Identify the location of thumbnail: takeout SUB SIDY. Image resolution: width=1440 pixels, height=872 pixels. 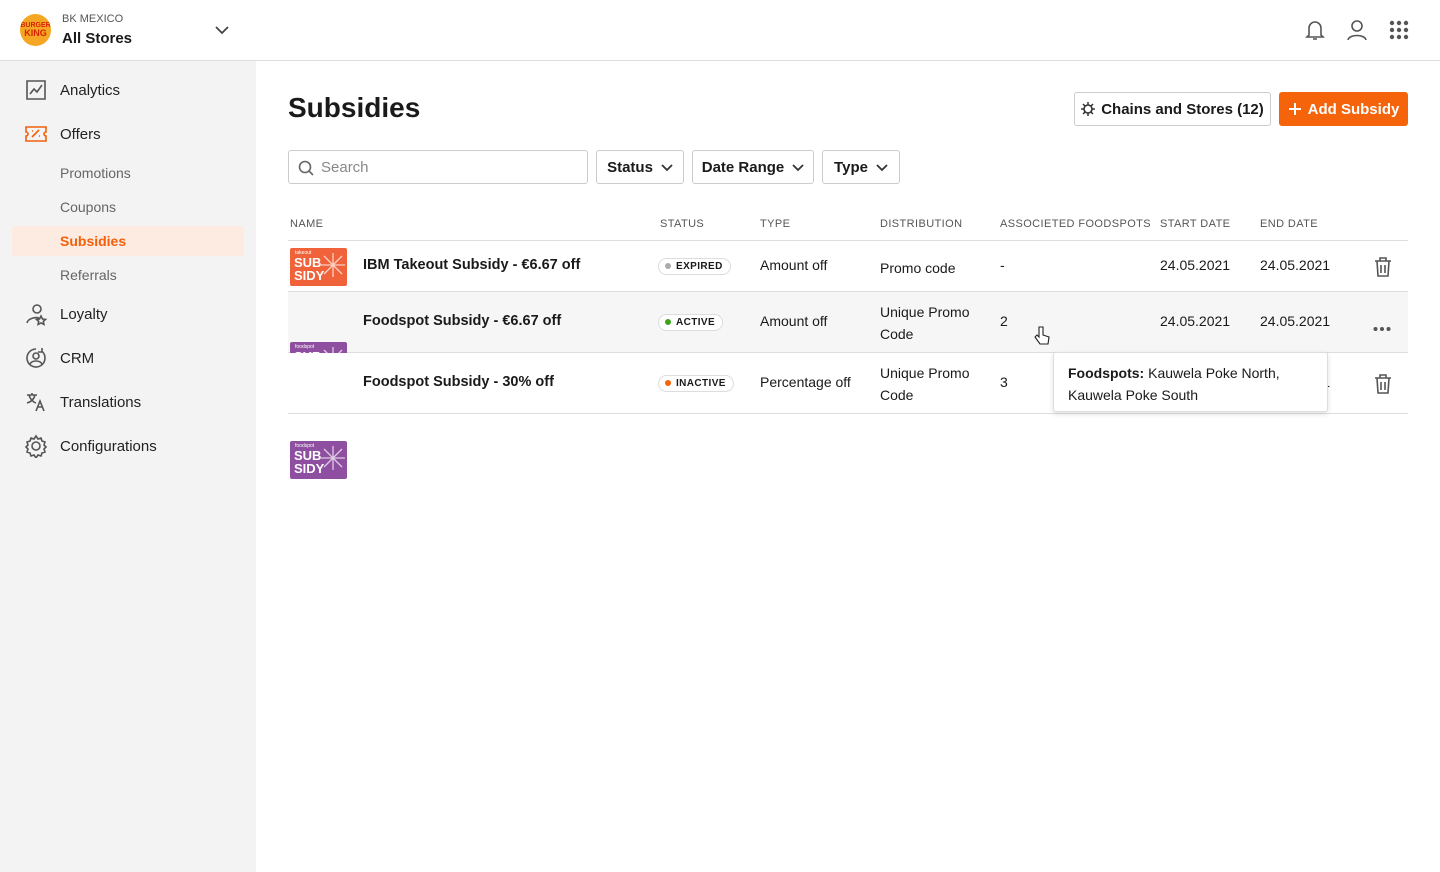
(318, 266).